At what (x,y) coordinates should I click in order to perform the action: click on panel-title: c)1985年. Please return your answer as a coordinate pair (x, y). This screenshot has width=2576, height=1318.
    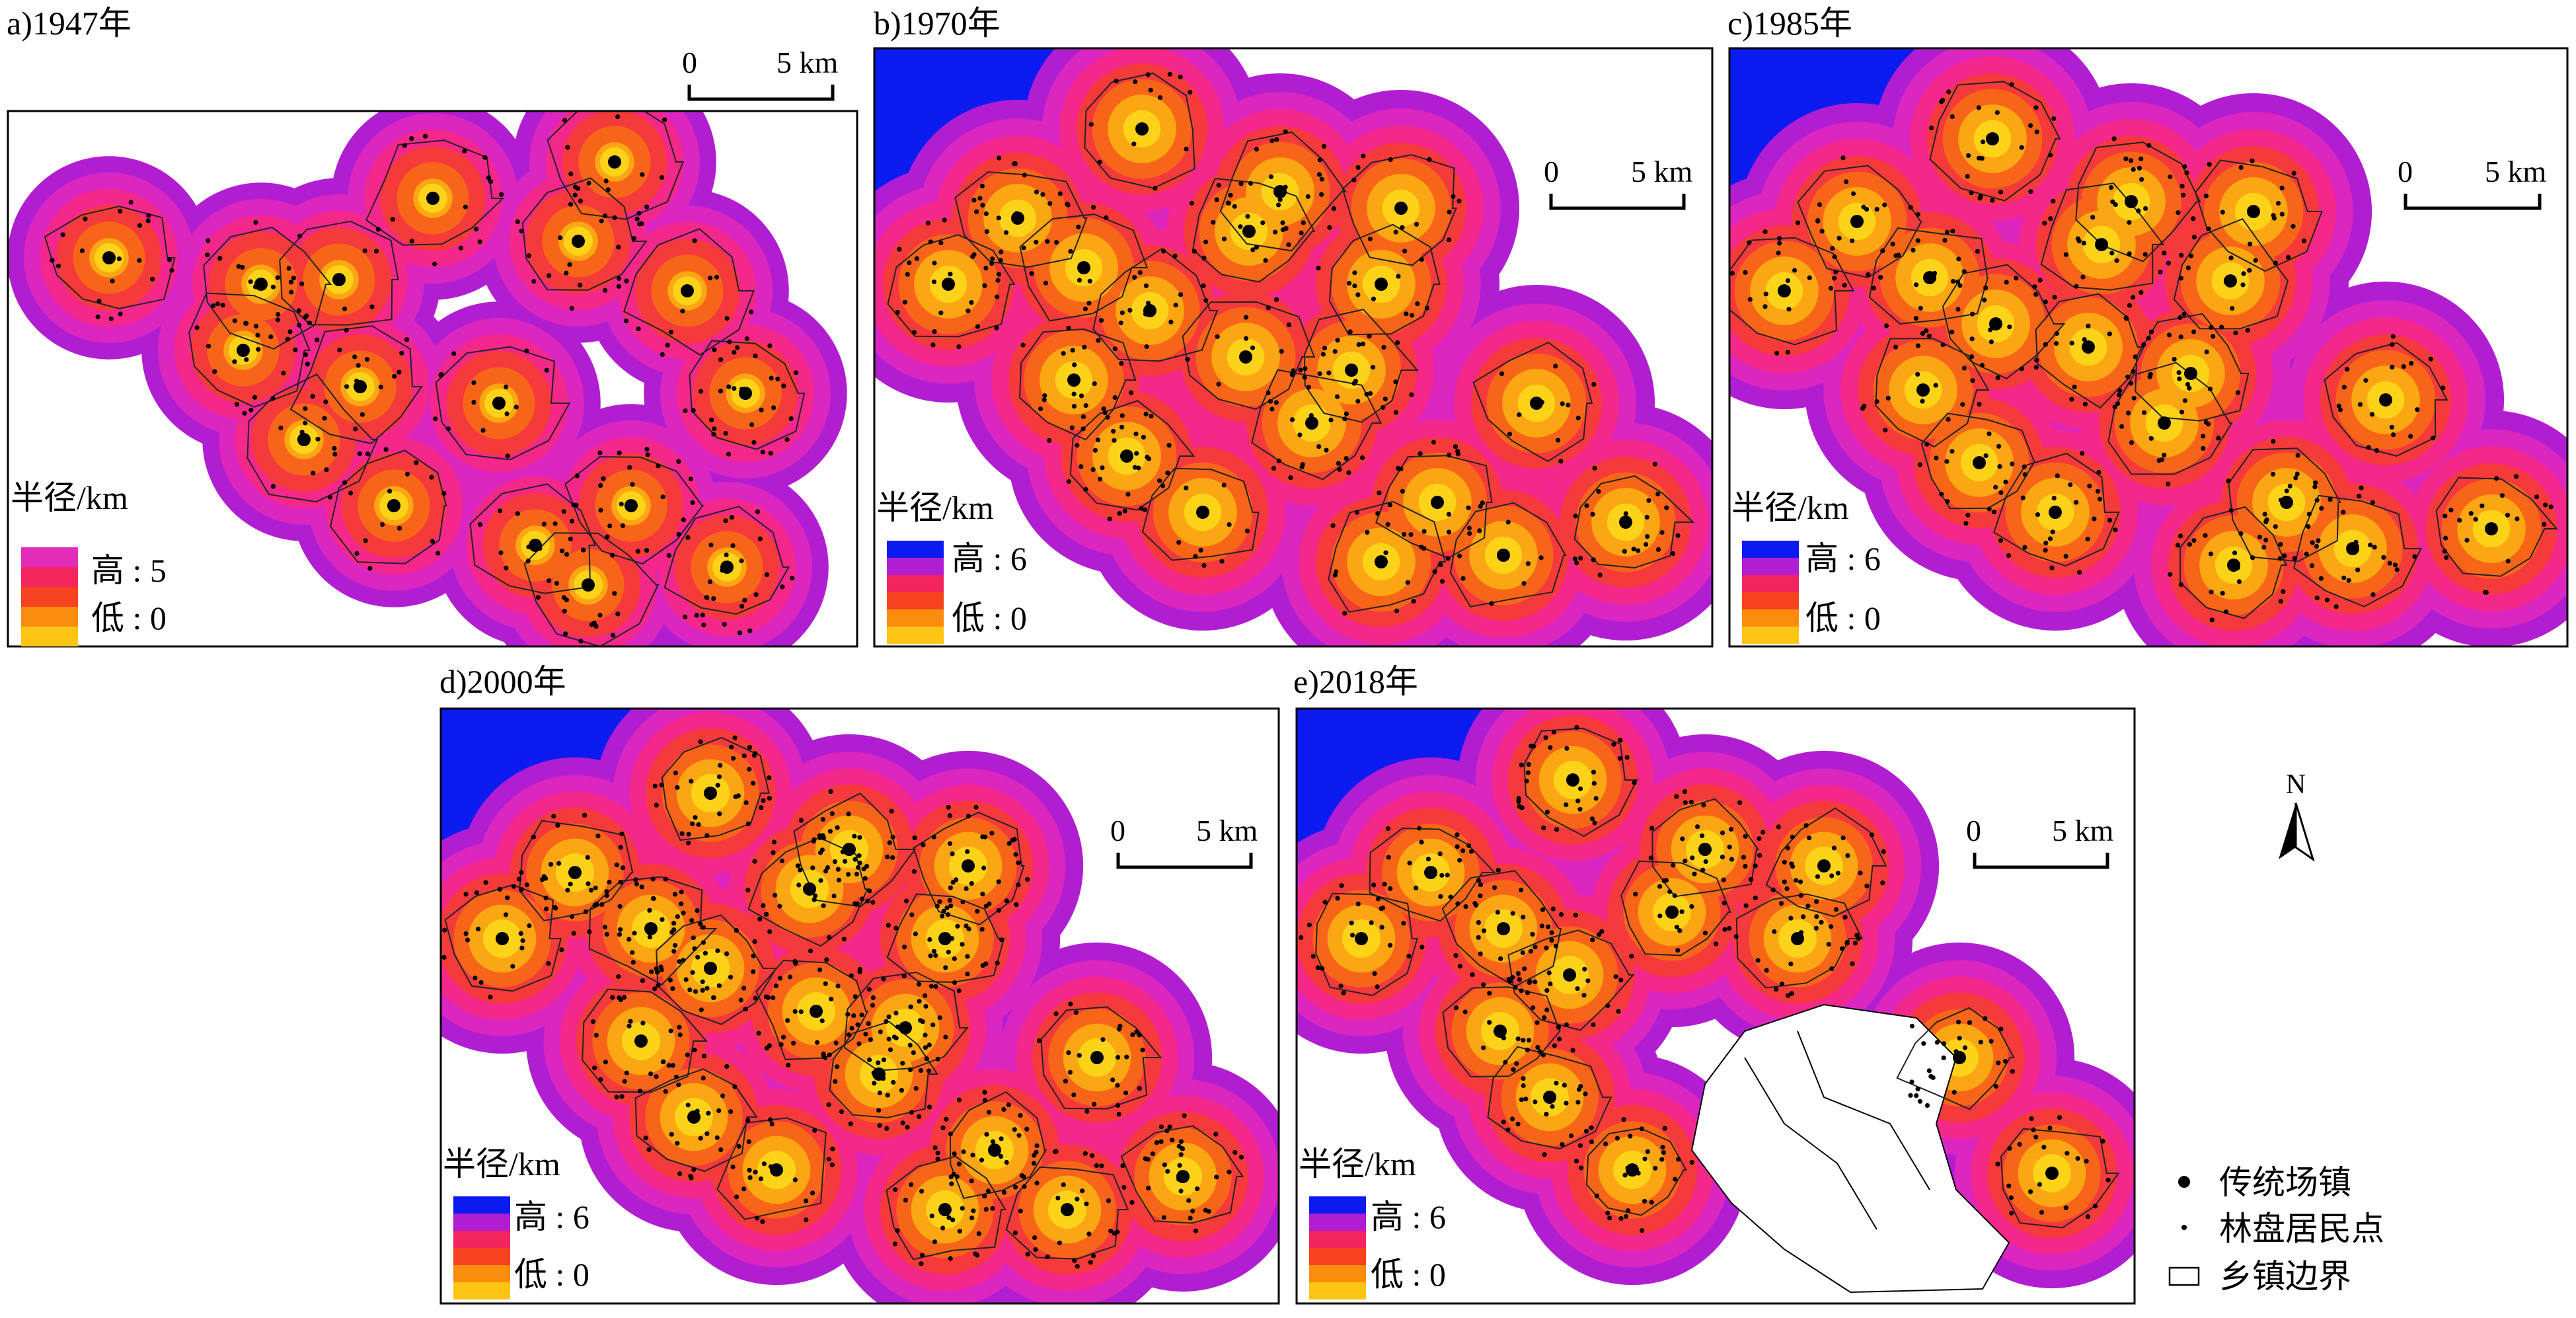
    Looking at the image, I should click on (1790, 24).